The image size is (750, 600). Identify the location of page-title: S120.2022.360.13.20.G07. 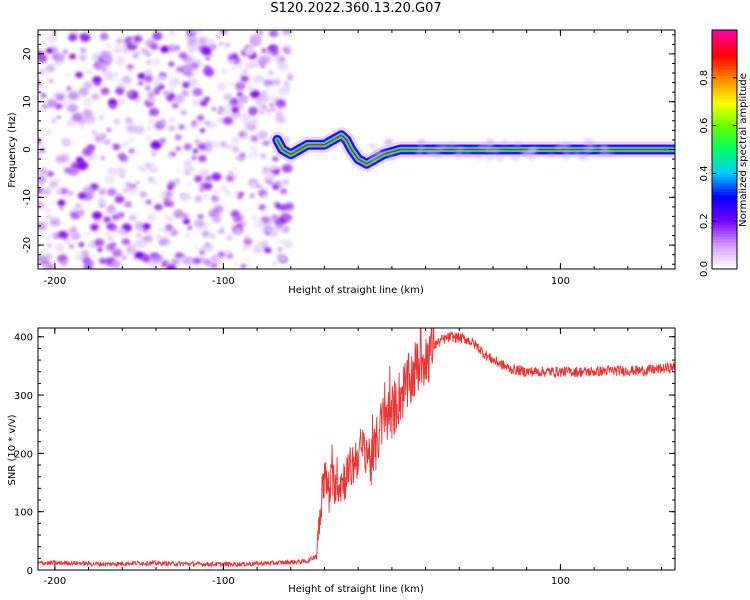
(356, 8).